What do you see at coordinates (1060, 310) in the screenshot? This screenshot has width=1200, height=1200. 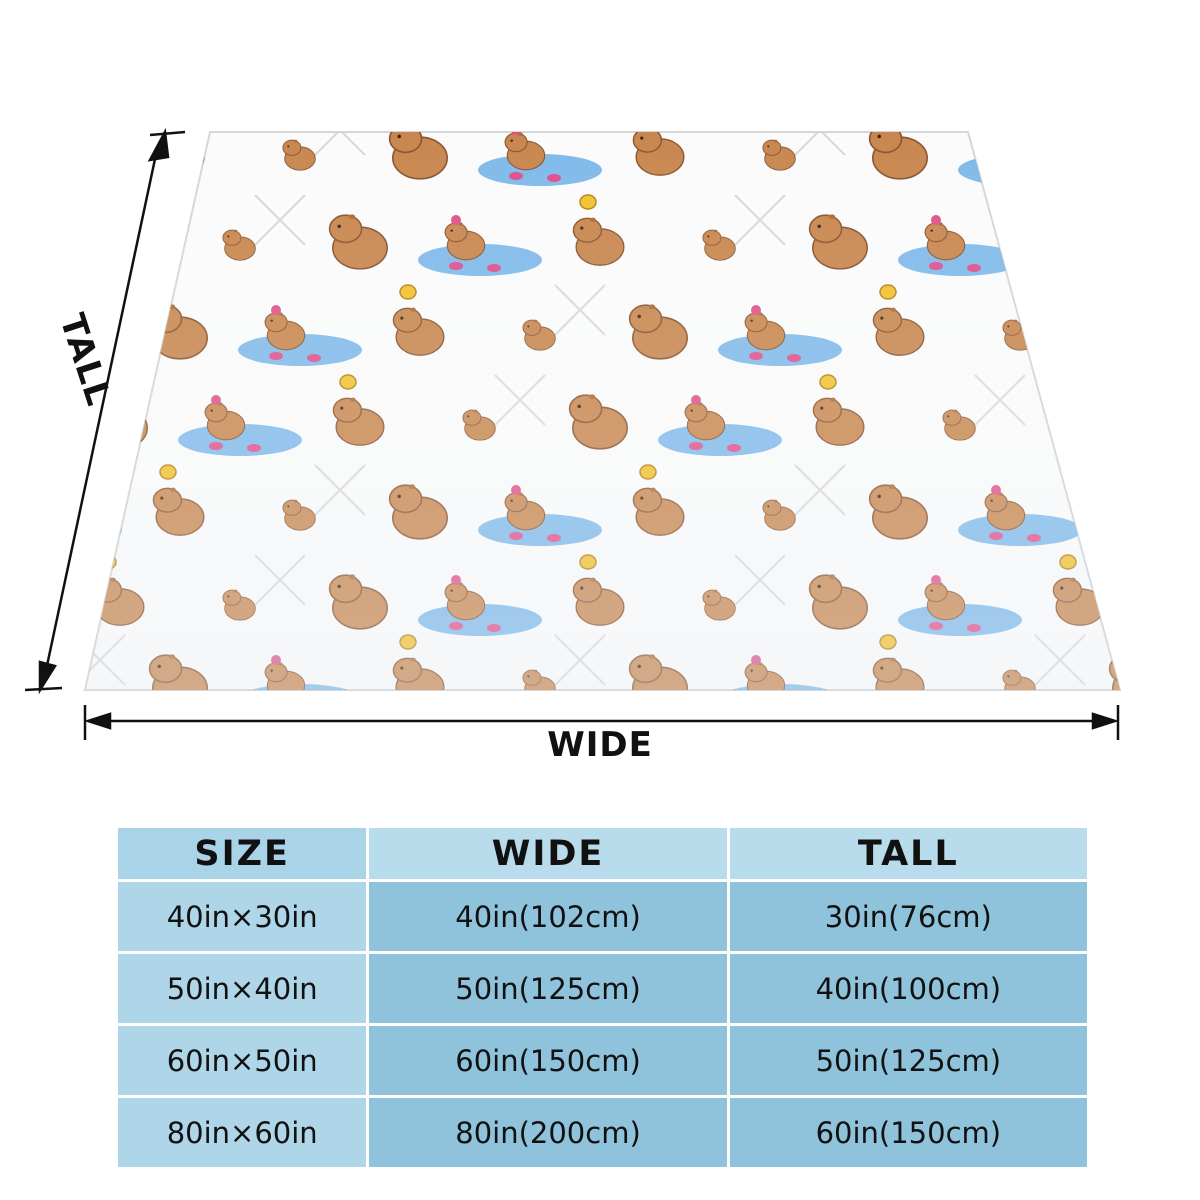 I see `fold-crease` at bounding box center [1060, 310].